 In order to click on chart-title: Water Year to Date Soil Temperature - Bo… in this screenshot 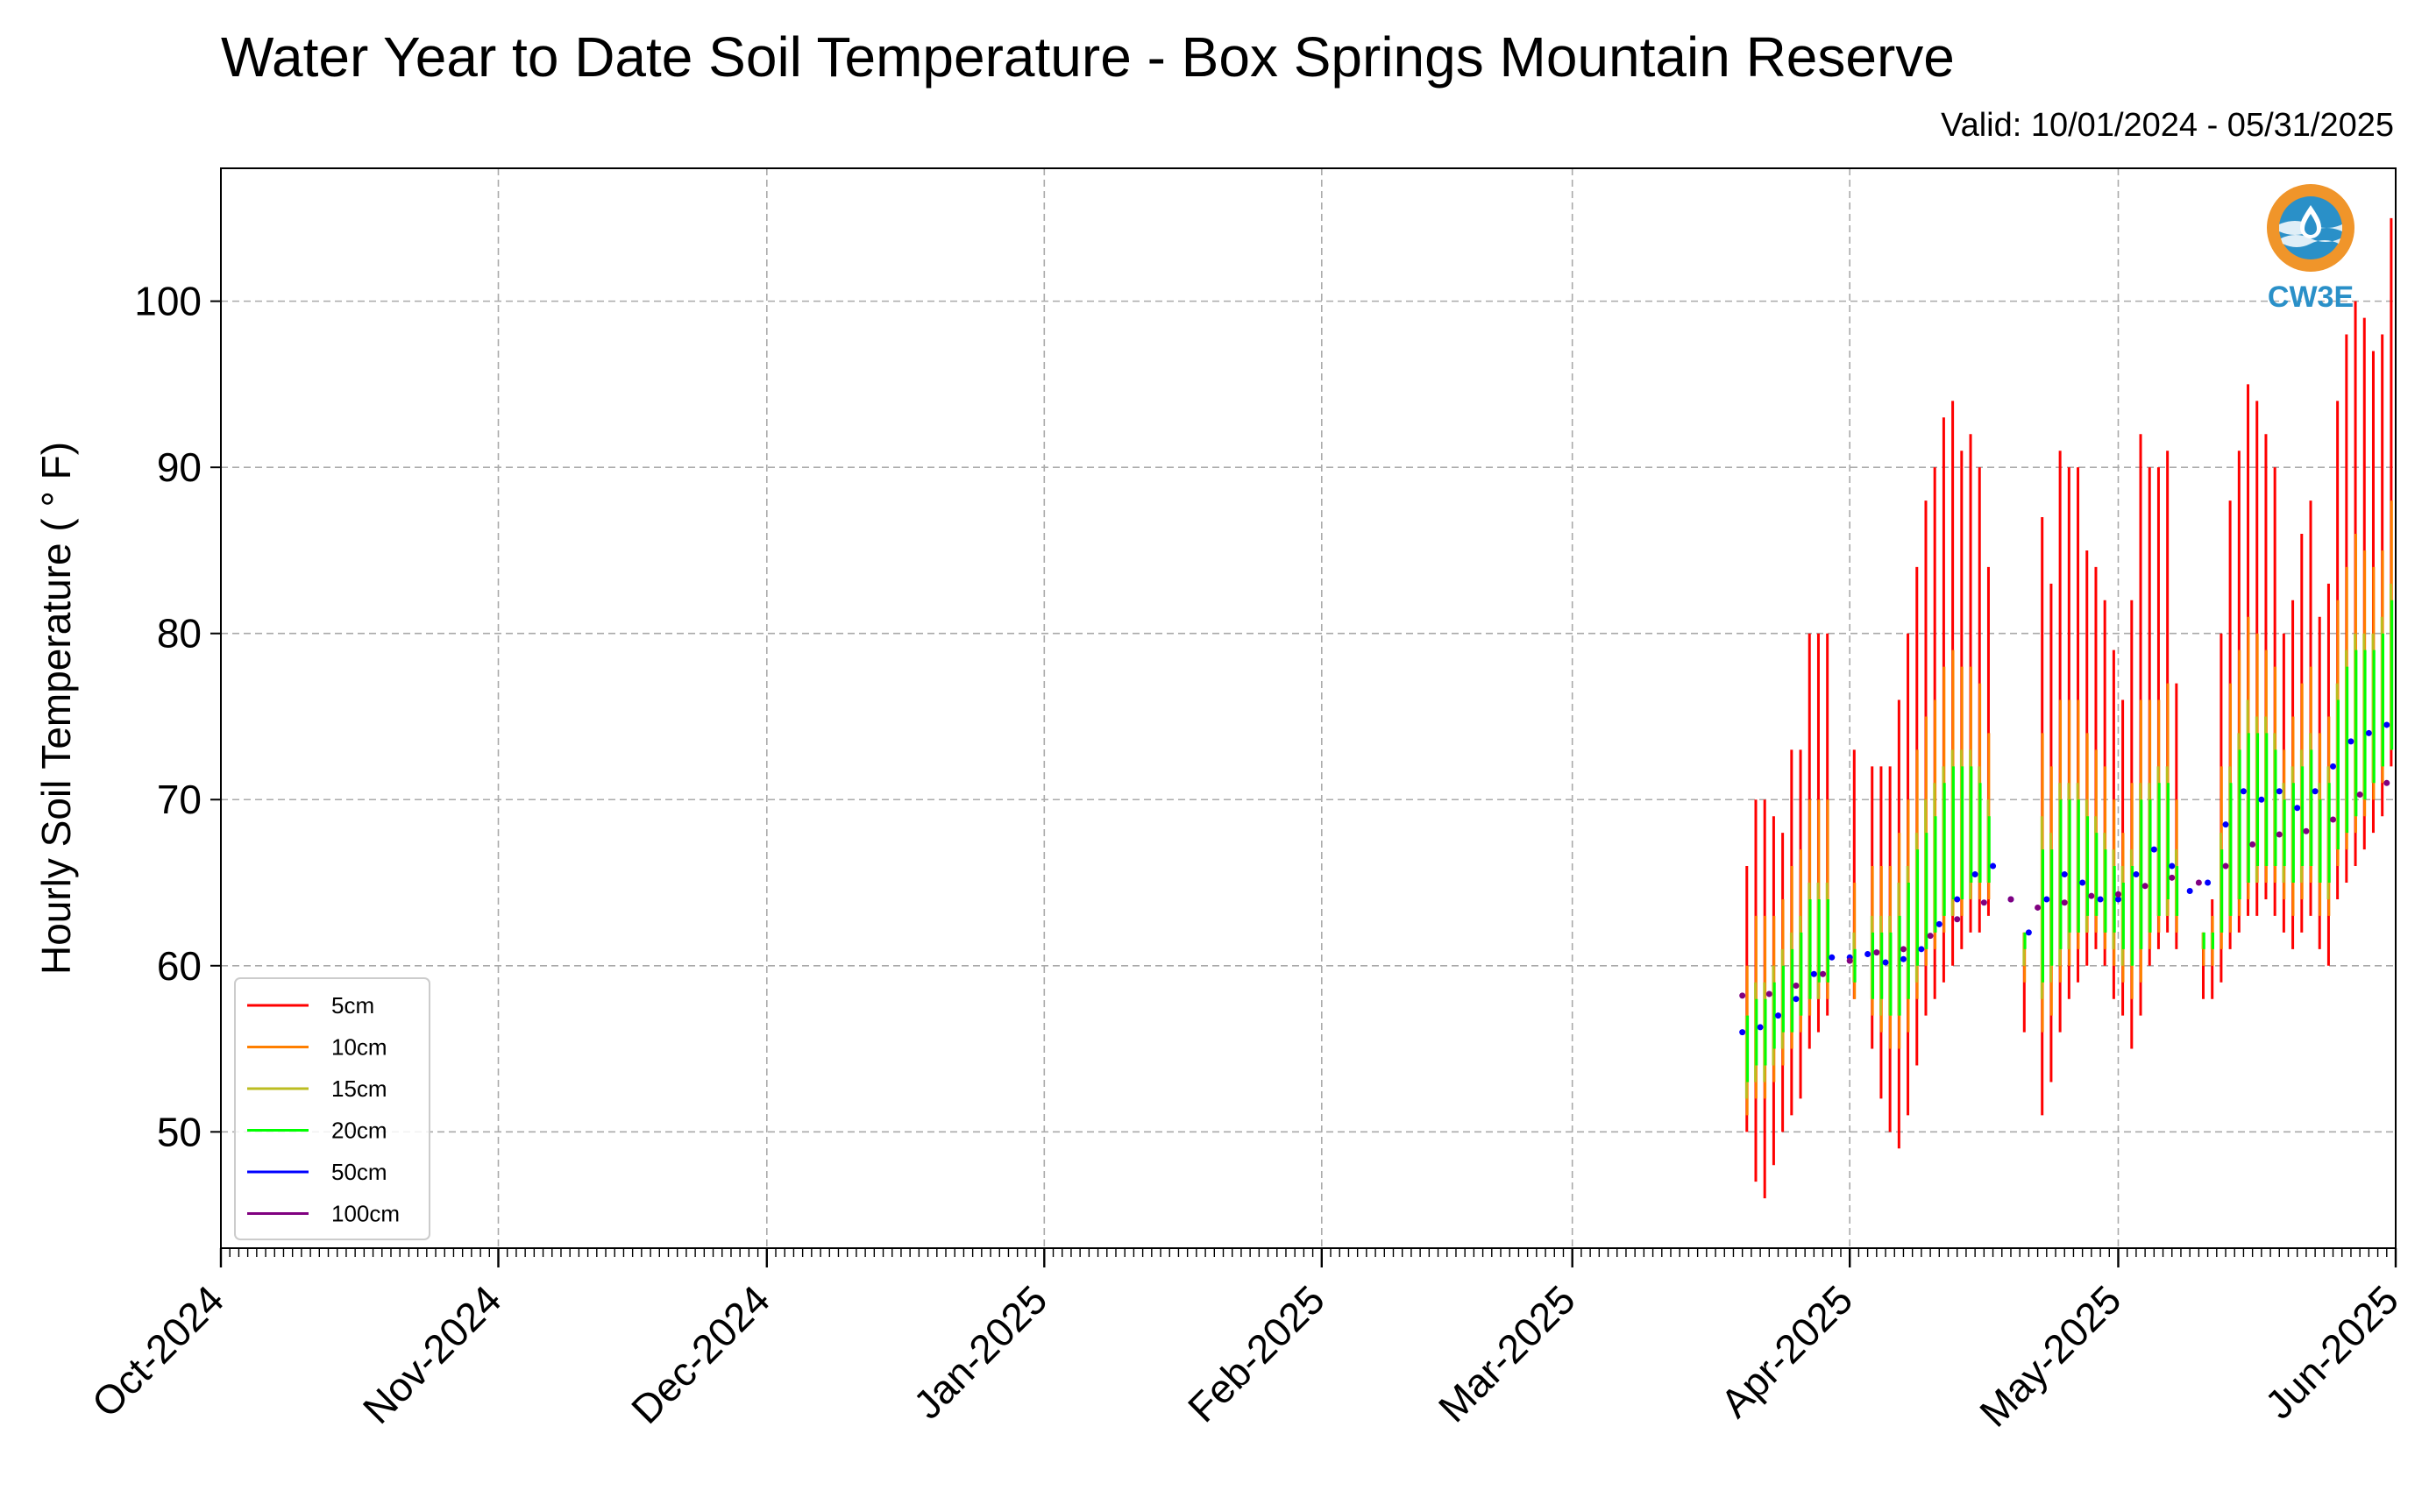, I will do `click(1088, 57)`.